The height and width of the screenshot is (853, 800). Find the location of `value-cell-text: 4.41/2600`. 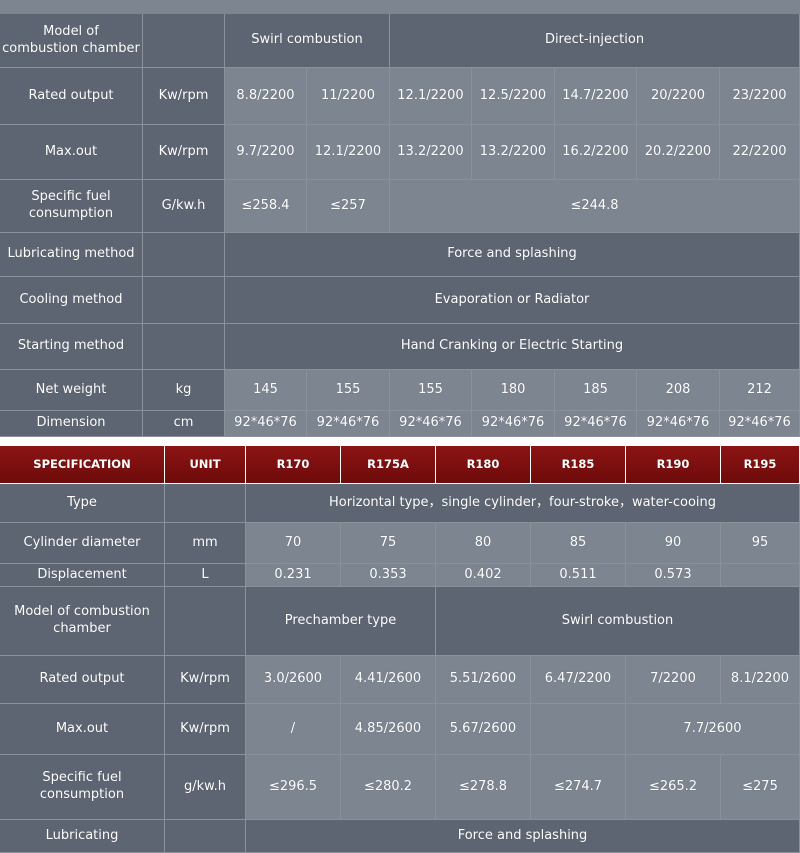

value-cell-text: 4.41/2600 is located at coordinates (388, 679).